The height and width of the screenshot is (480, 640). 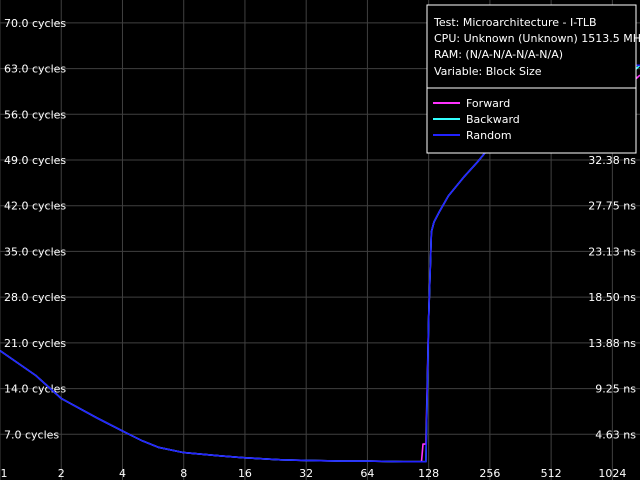 What do you see at coordinates (4, 473) in the screenshot?
I see `x-tick-label: 1` at bounding box center [4, 473].